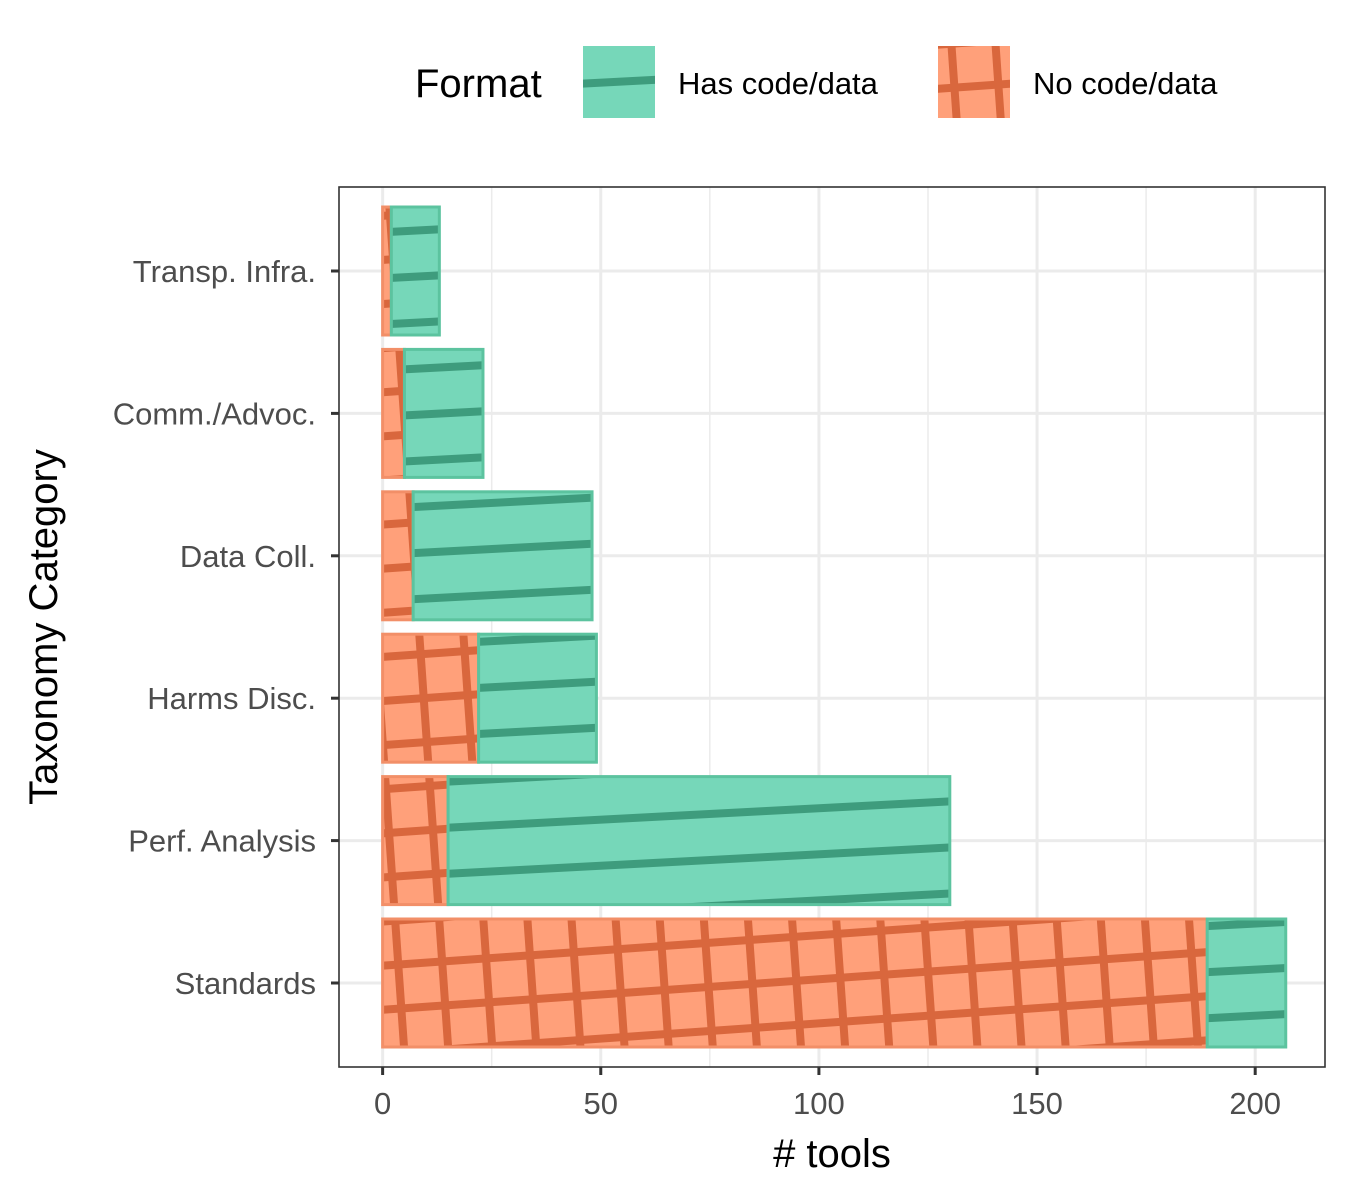  Describe the element at coordinates (819, 1103) in the screenshot. I see `x-tick-label: 100` at that location.